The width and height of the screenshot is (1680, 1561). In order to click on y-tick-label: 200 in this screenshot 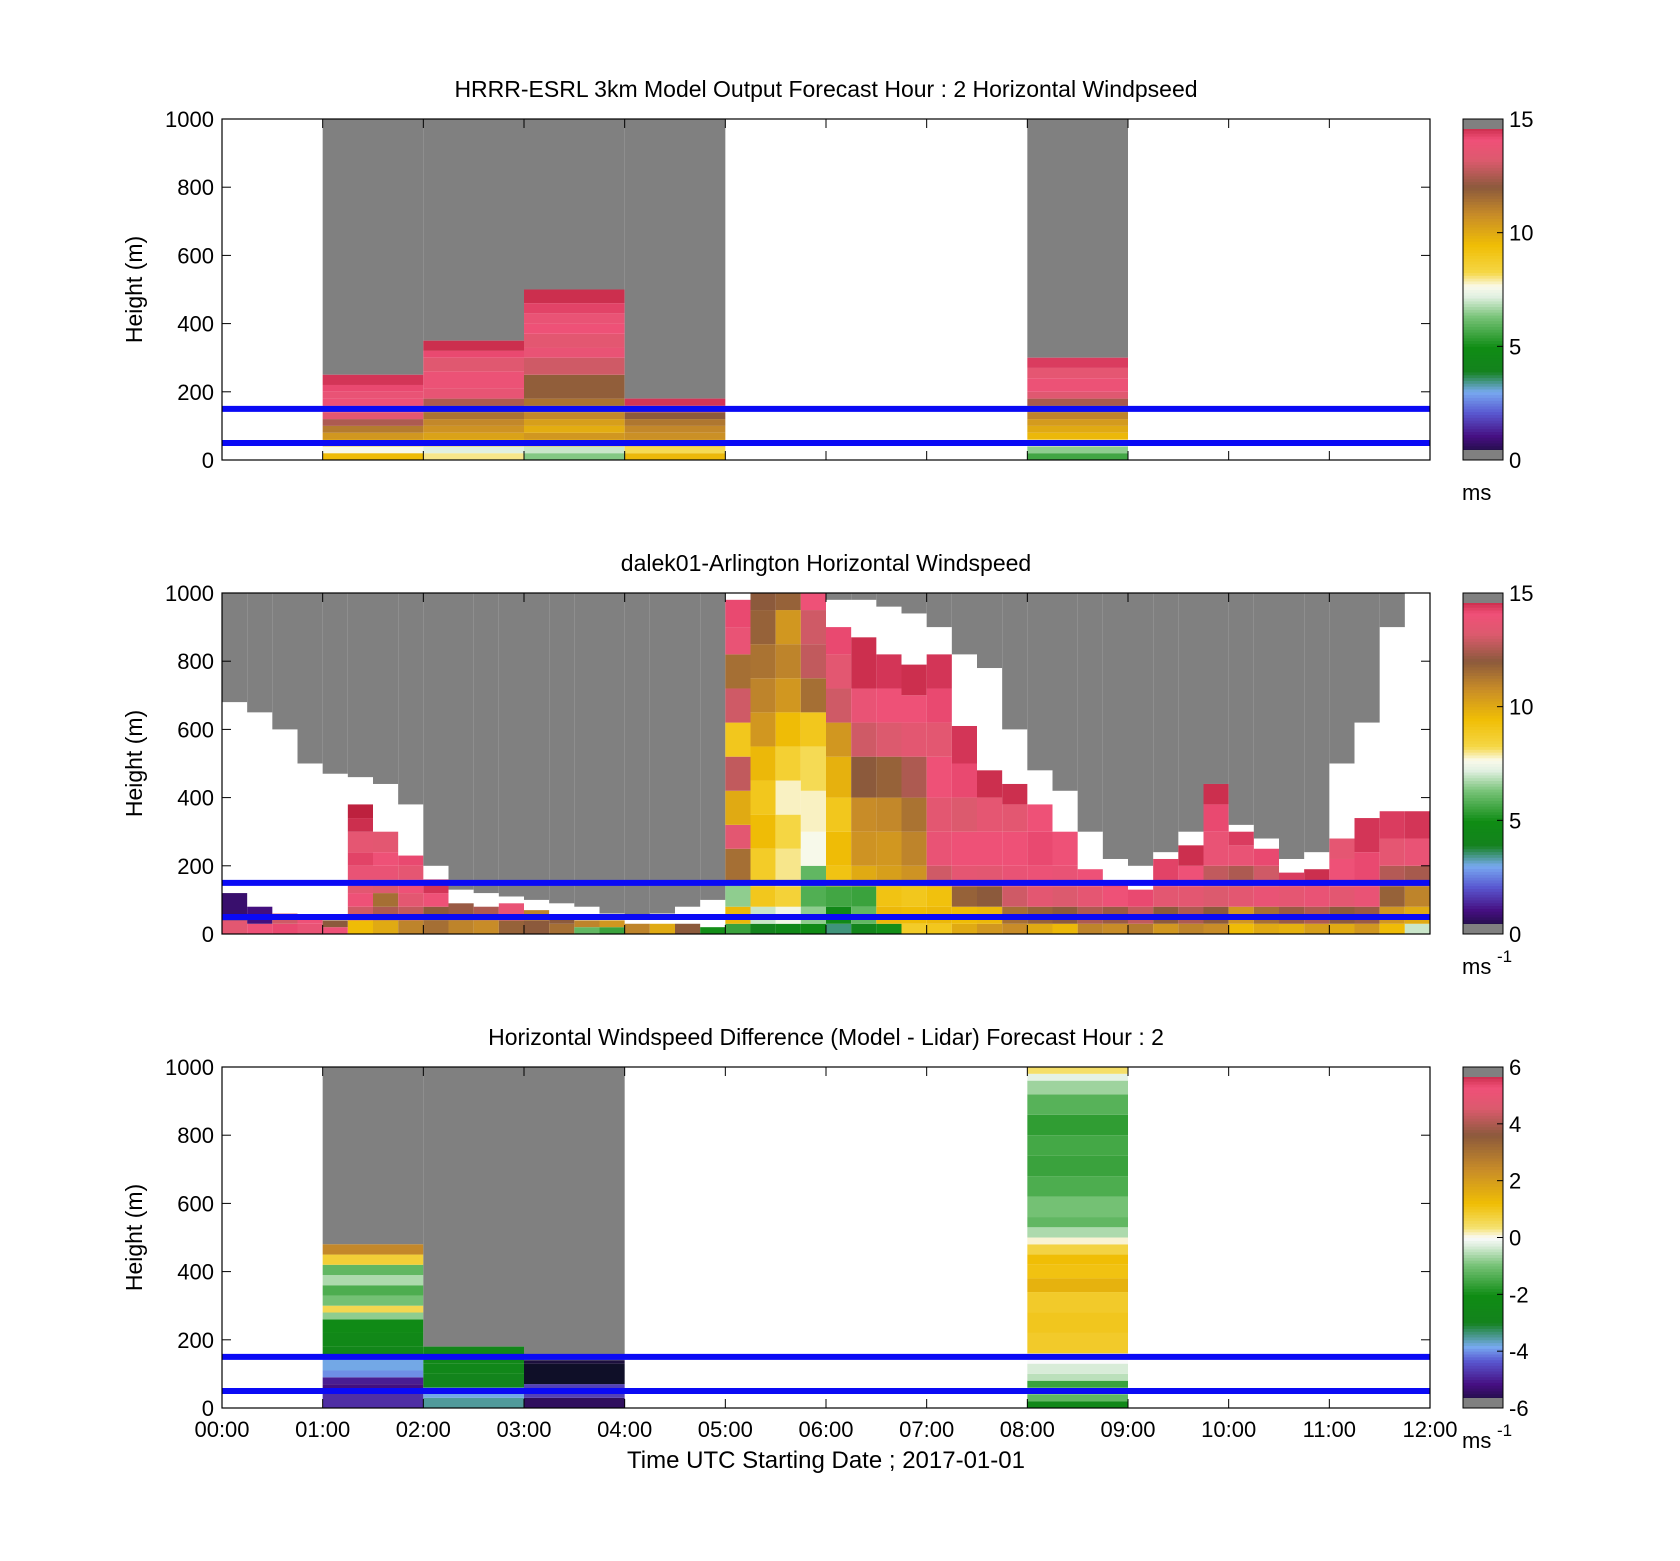, I will do `click(195, 1340)`.